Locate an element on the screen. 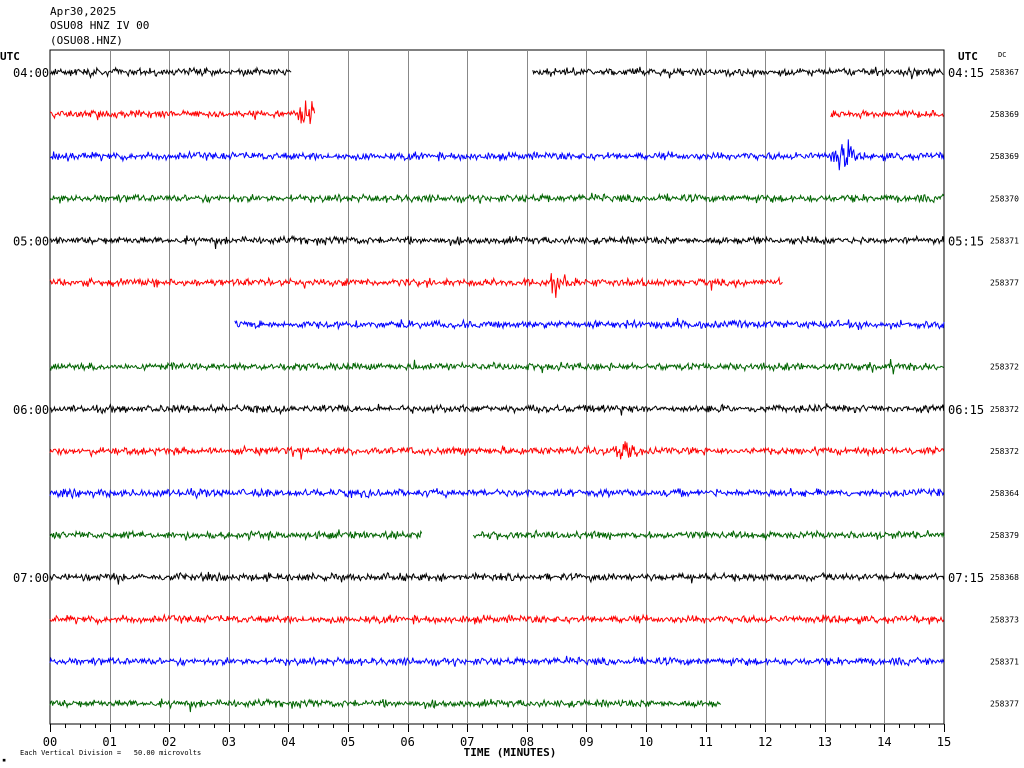 This screenshot has height=768, width=1024. row-left-time: 05:00 is located at coordinates (31, 241).